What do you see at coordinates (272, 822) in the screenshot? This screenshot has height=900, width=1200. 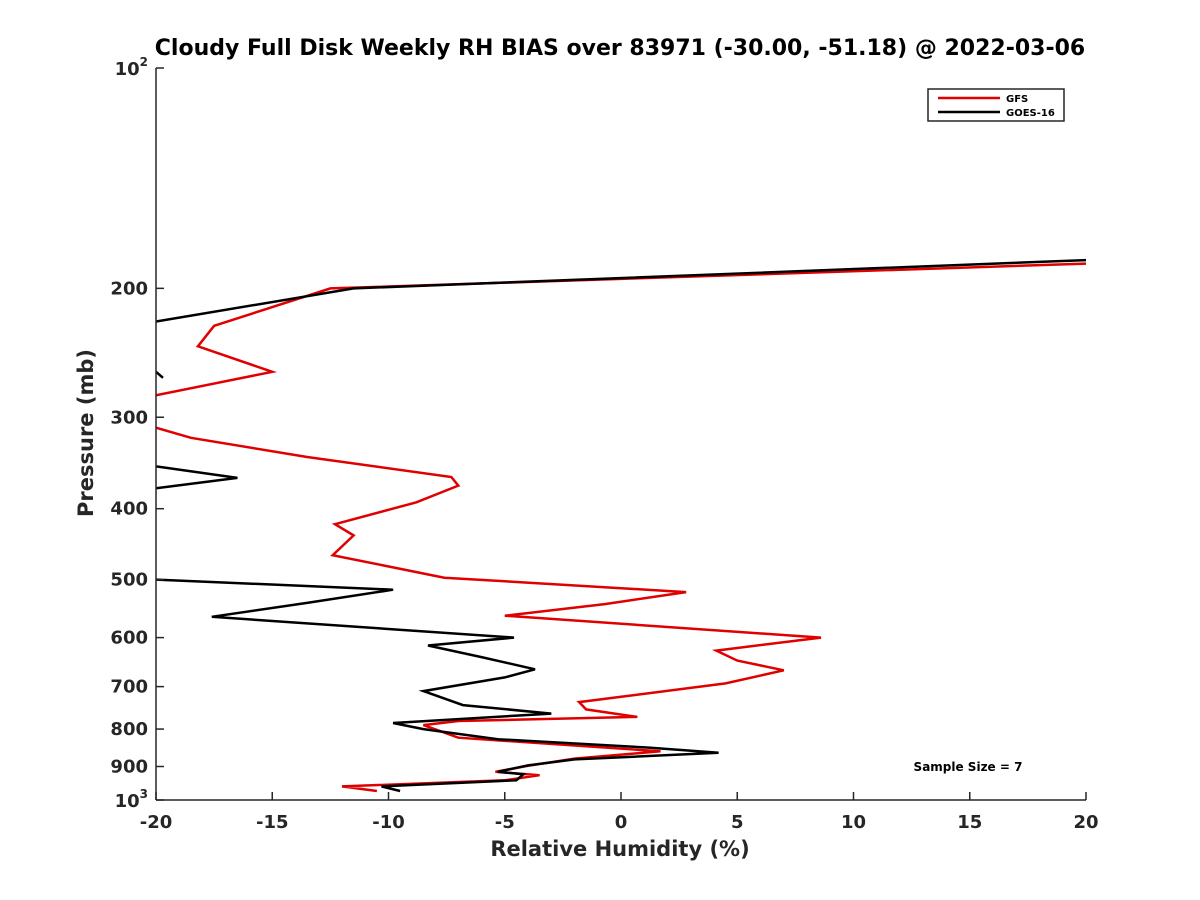 I see `x-tick-label: -15` at bounding box center [272, 822].